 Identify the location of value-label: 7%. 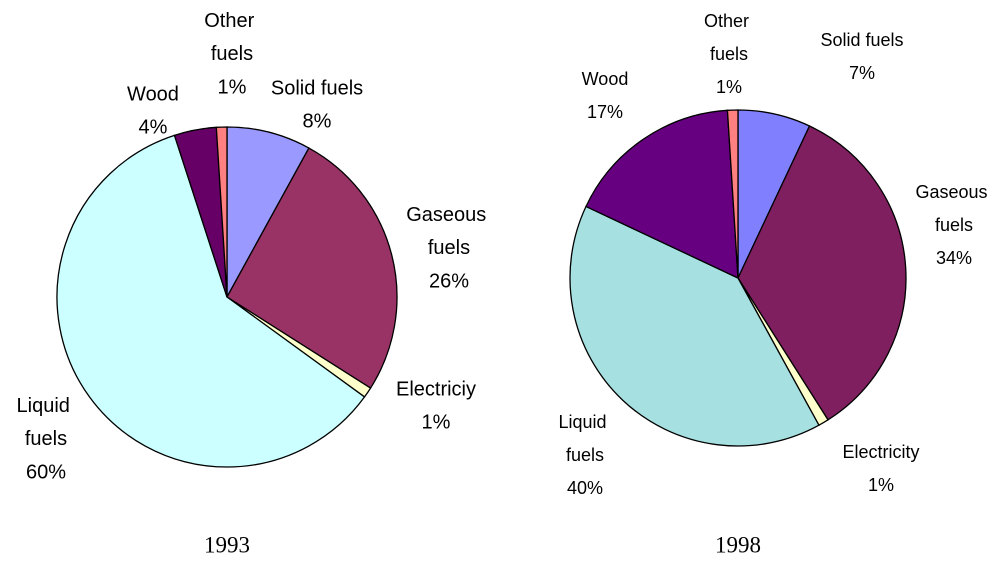
(862, 73).